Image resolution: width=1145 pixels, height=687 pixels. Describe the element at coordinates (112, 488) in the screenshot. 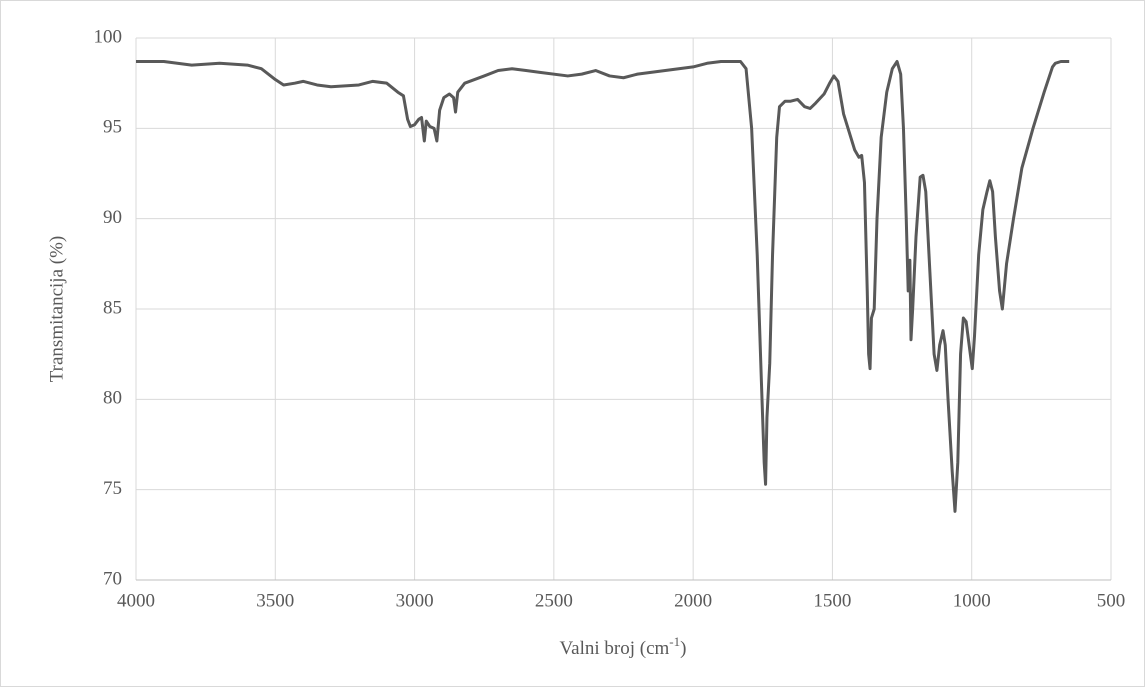

I see `y-tick-label: 75` at that location.